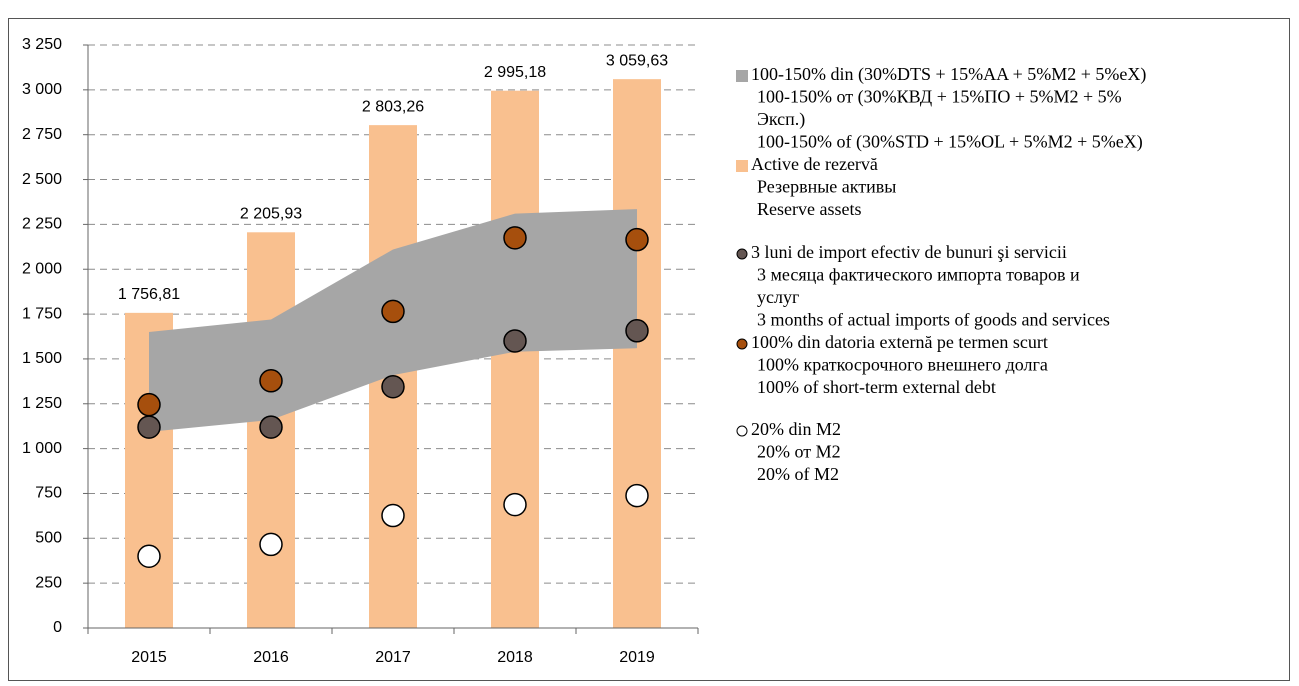 Image resolution: width=1299 pixels, height=686 pixels. What do you see at coordinates (57, 627) in the screenshot?
I see `y-tick-label: 0` at bounding box center [57, 627].